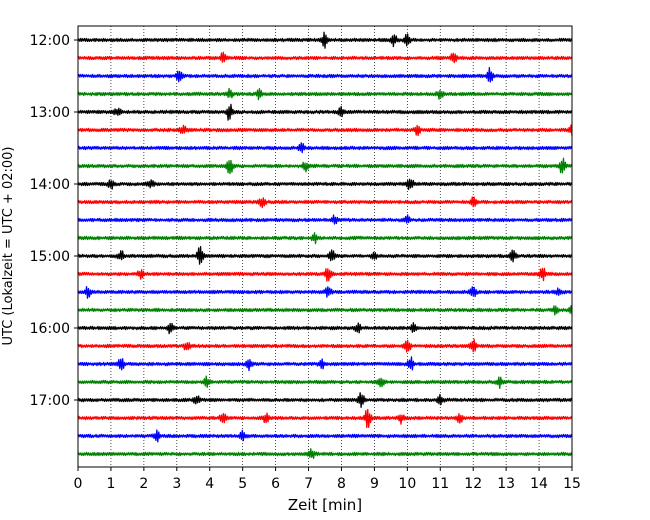 The width and height of the screenshot is (650, 520). What do you see at coordinates (275, 484) in the screenshot?
I see `x-tick-label: 6` at bounding box center [275, 484].